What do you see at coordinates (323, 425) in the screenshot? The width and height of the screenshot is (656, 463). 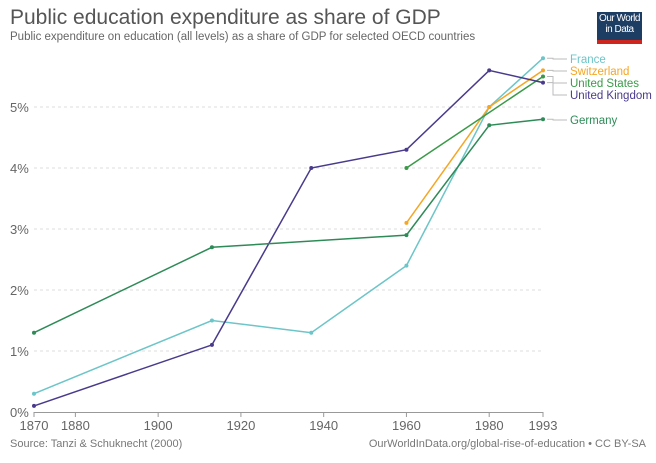 I see `x-tick-label: 1940` at bounding box center [323, 425].